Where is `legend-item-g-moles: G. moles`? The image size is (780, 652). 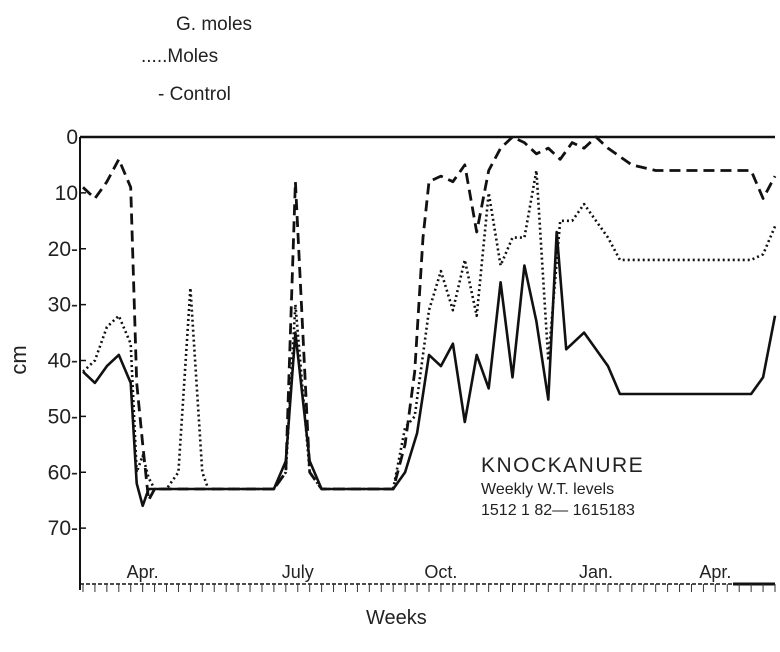 legend-item-g-moles: G. moles is located at coordinates (214, 24).